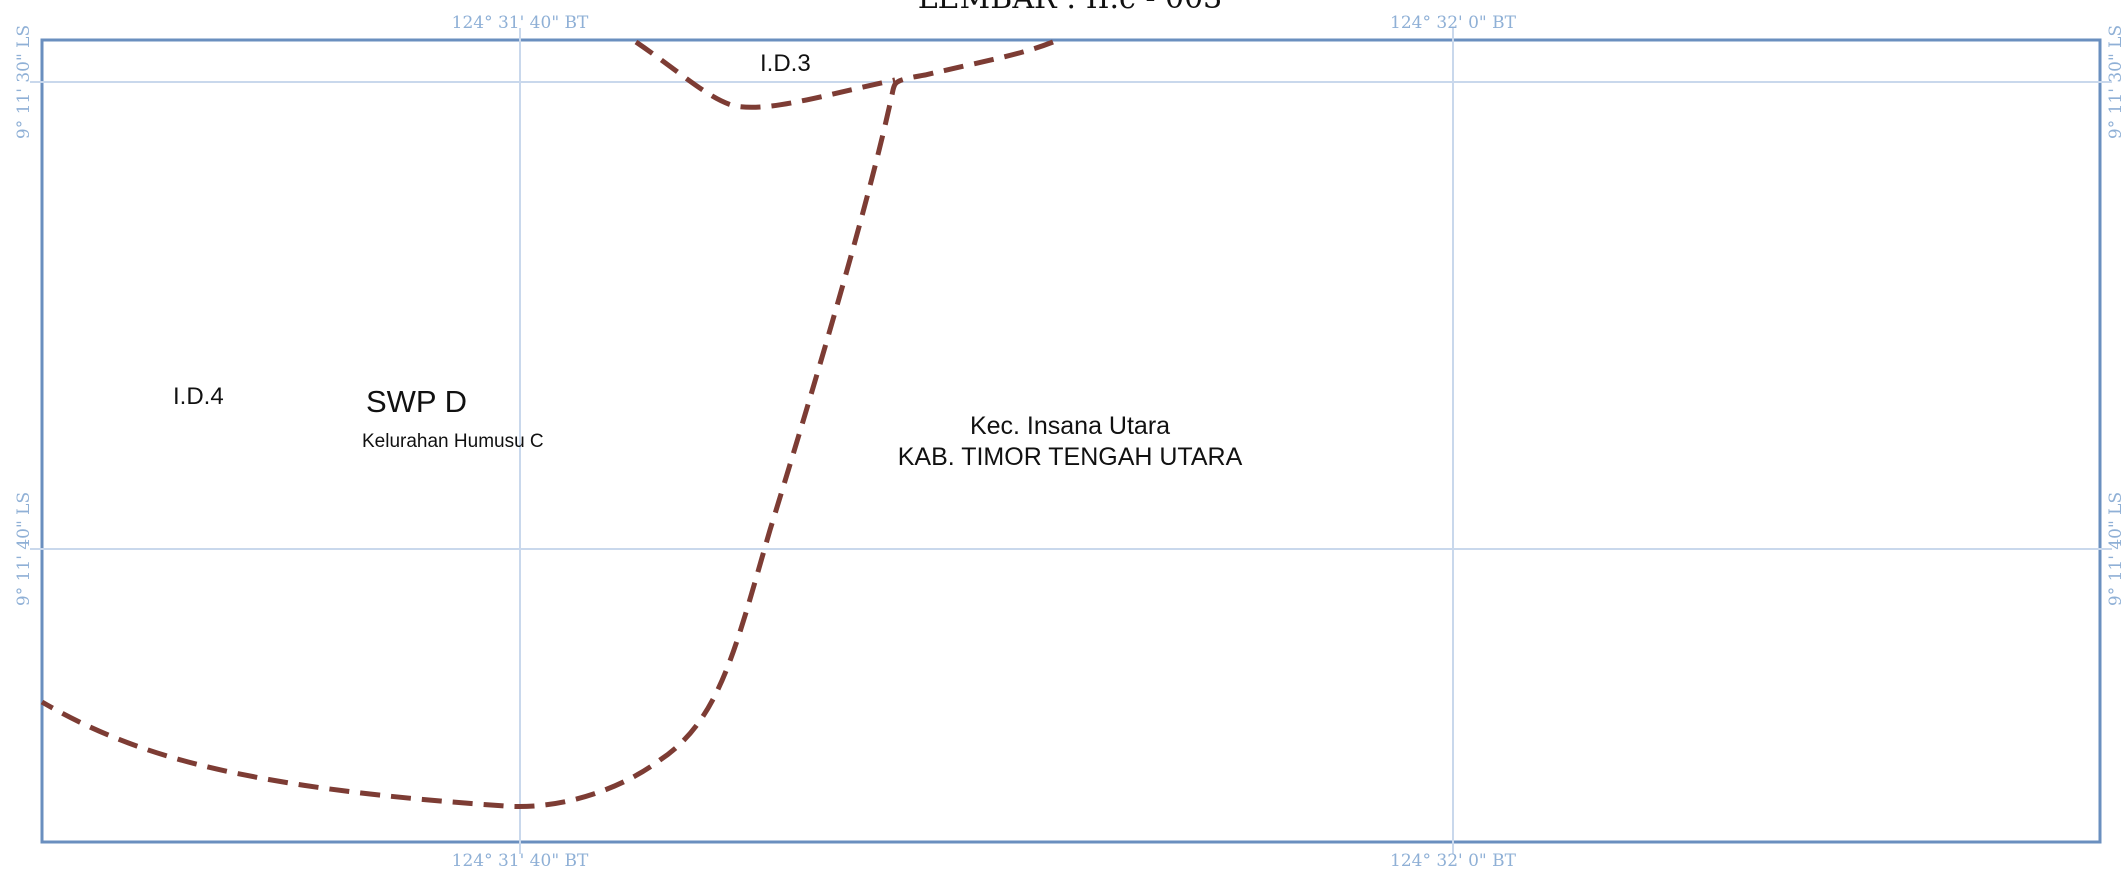  What do you see at coordinates (520, 23) in the screenshot?
I see `longitude-label-top-1: 124° 31' 40" BT` at bounding box center [520, 23].